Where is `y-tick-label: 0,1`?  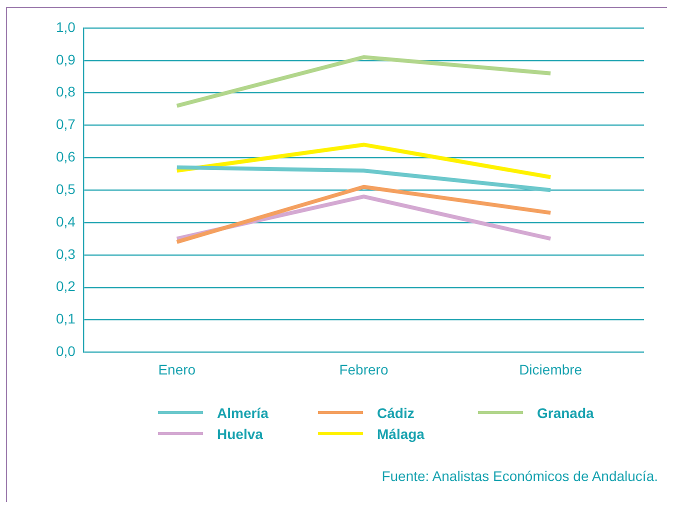
y-tick-label: 0,1 is located at coordinates (66, 318).